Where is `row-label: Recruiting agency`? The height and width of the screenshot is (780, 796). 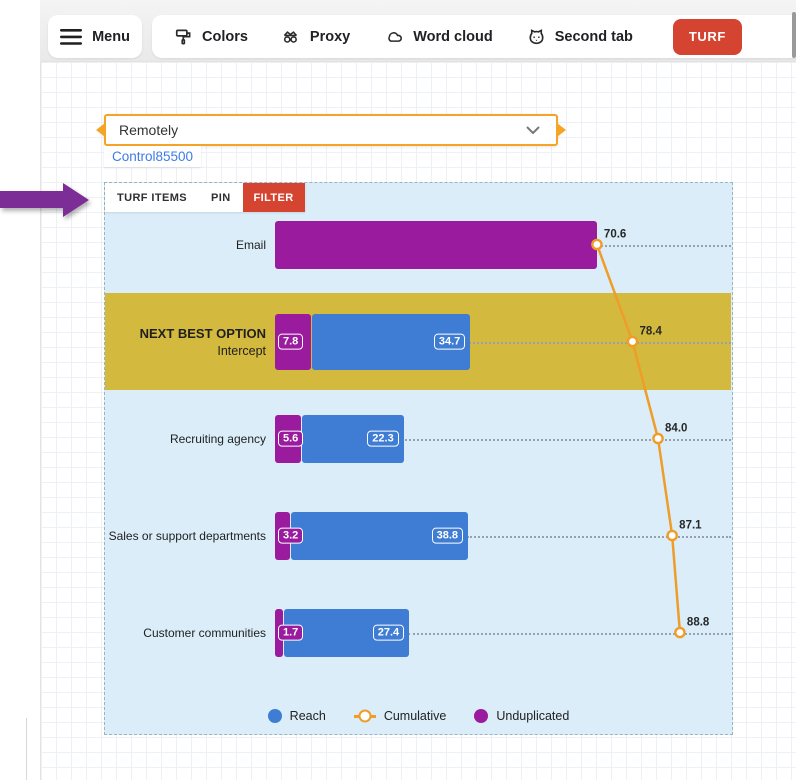 row-label: Recruiting agency is located at coordinates (217, 438).